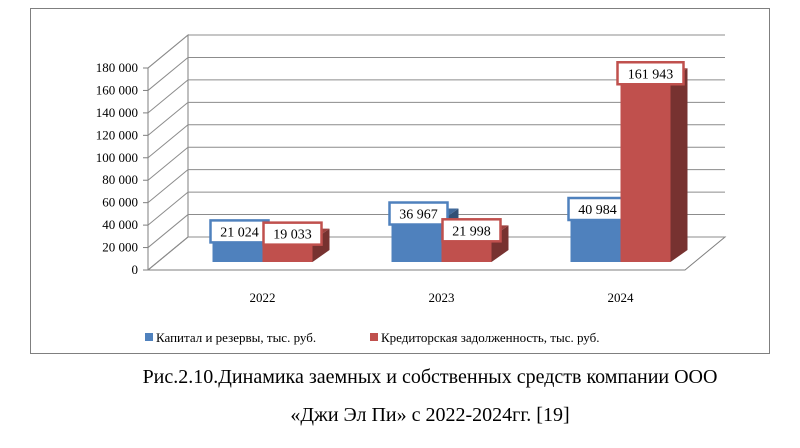 This screenshot has height=448, width=800. Describe the element at coordinates (117, 134) in the screenshot. I see `y-tick-label: 120 000` at that location.